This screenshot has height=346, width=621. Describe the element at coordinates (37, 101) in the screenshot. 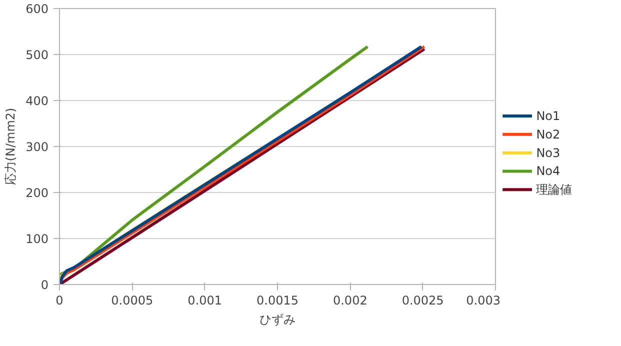

I see `y-tick-label: 400` at that location.